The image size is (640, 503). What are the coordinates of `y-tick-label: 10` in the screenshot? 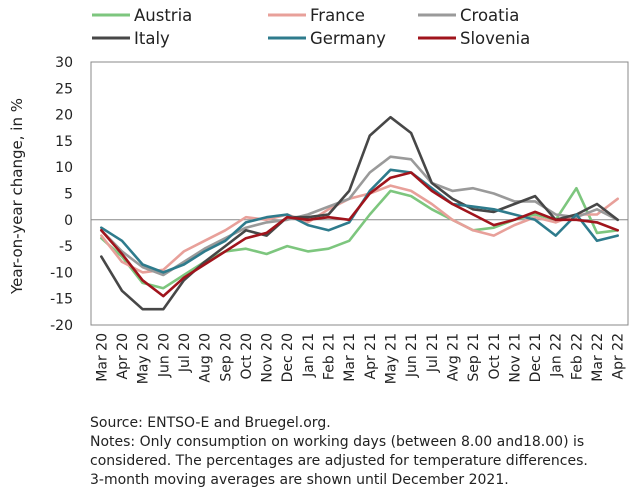 It's located at (64, 168).